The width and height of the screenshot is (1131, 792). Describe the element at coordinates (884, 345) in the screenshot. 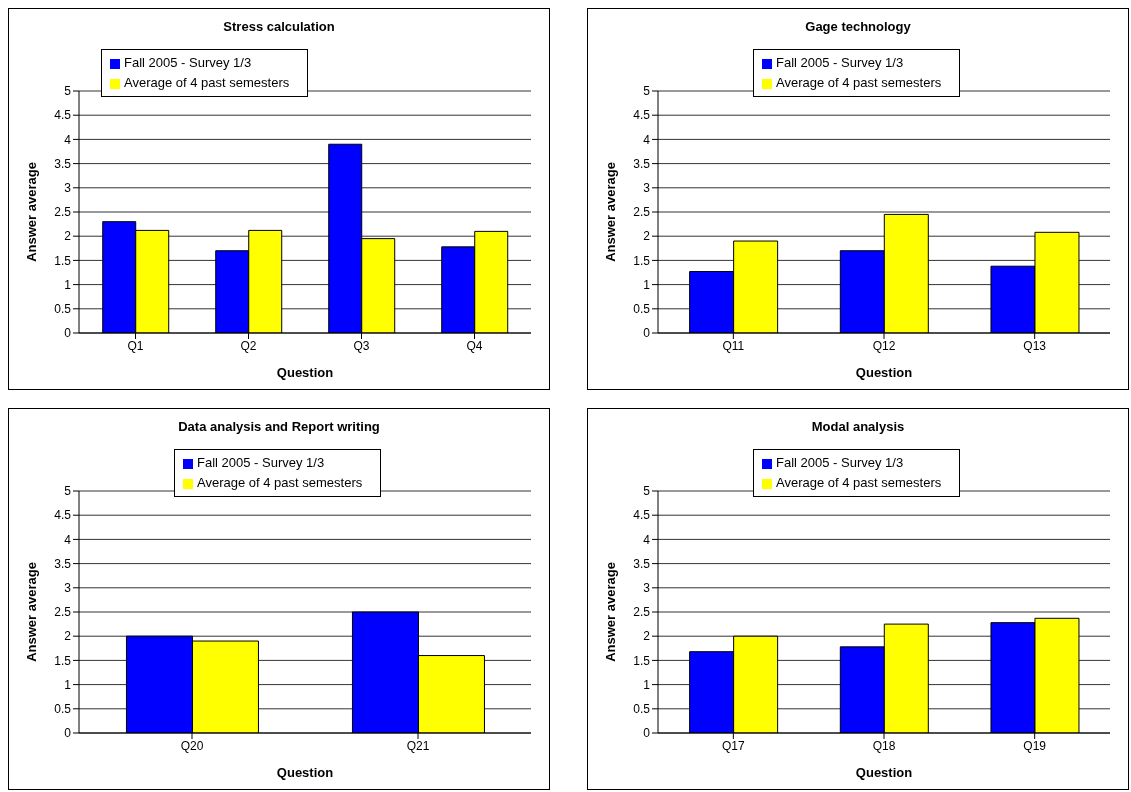

I see `x-tick-label: Q12` at that location.